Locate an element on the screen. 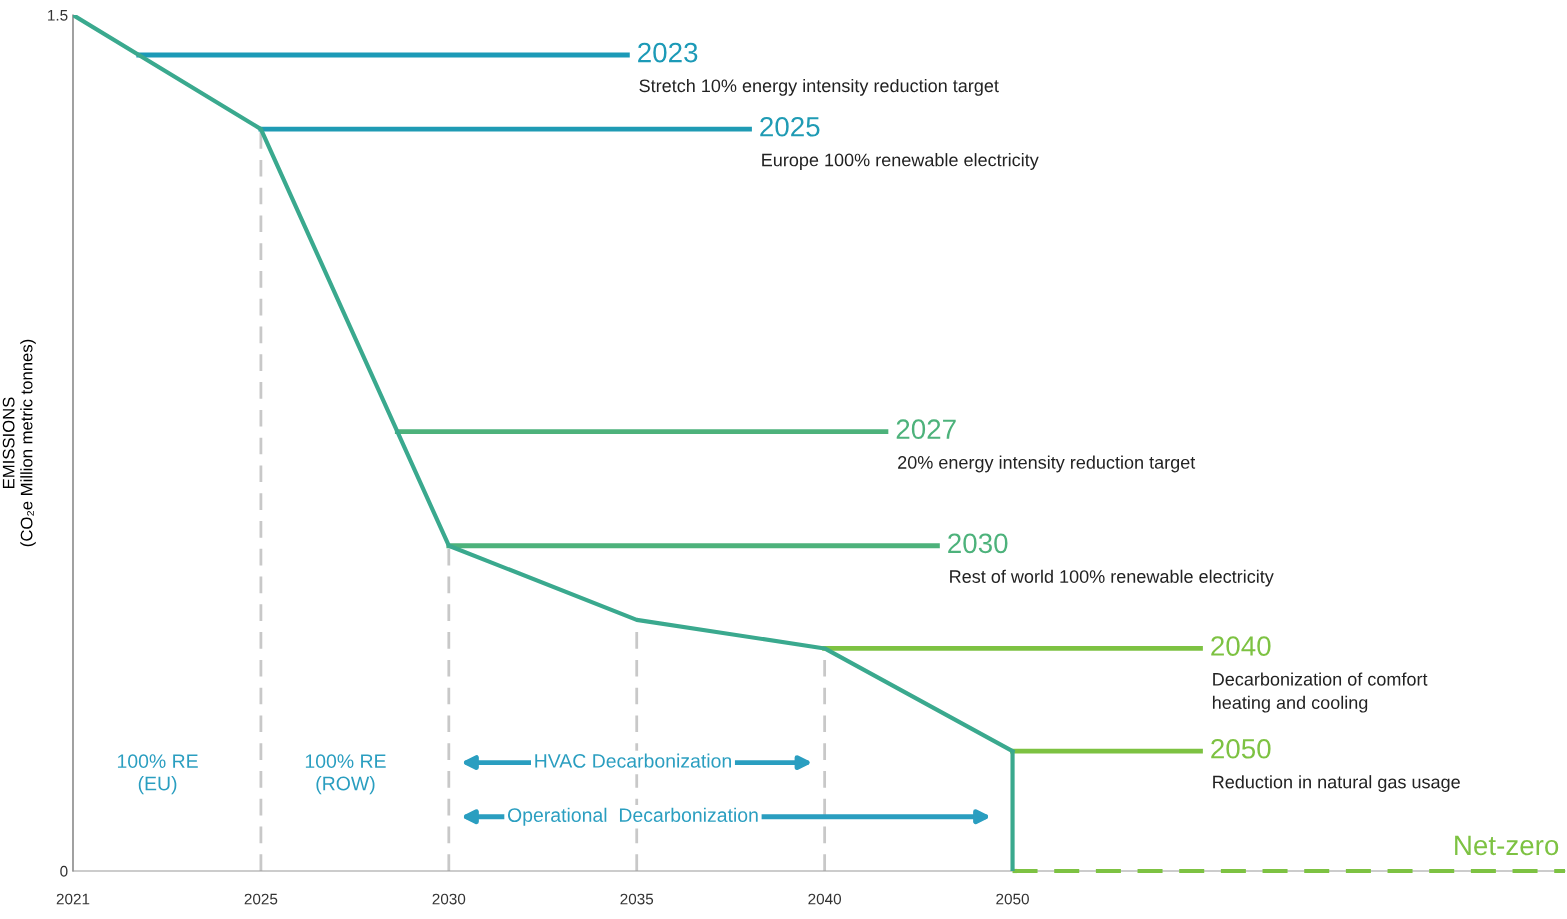 The width and height of the screenshot is (1567, 919). x-tick-label: 2050 is located at coordinates (1012, 899).